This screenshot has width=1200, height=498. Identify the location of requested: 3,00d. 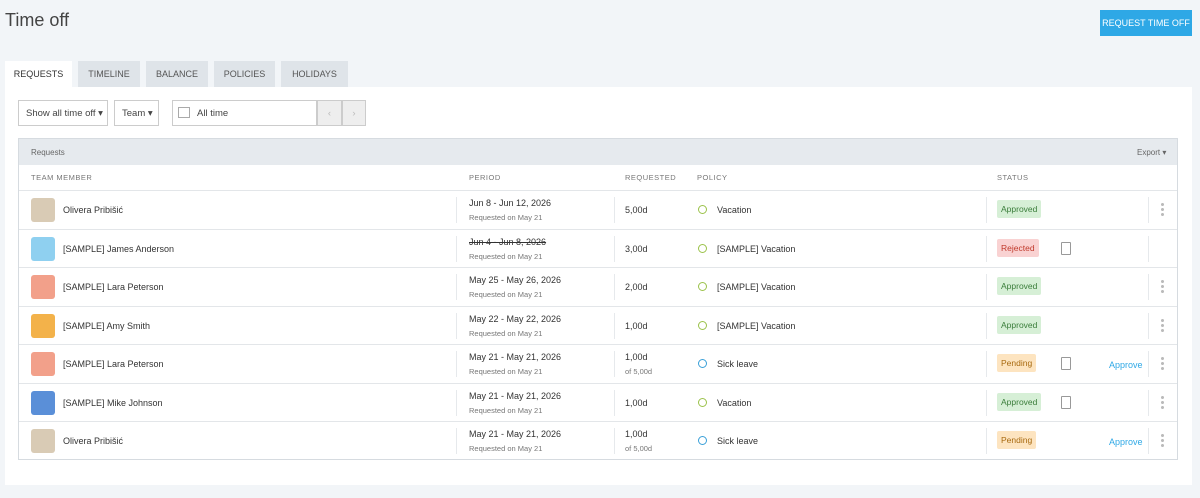
(636, 248).